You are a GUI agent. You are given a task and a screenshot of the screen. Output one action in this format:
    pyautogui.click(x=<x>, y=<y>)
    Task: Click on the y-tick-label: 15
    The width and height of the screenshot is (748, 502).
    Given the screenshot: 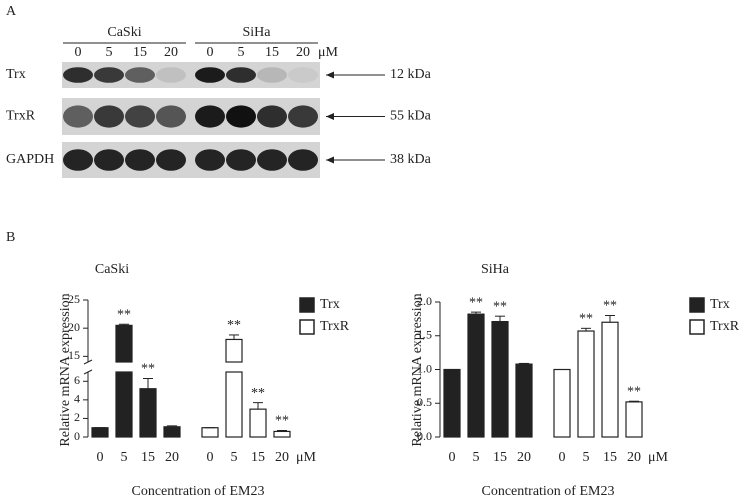 What is the action you would take?
    pyautogui.click(x=74, y=355)
    